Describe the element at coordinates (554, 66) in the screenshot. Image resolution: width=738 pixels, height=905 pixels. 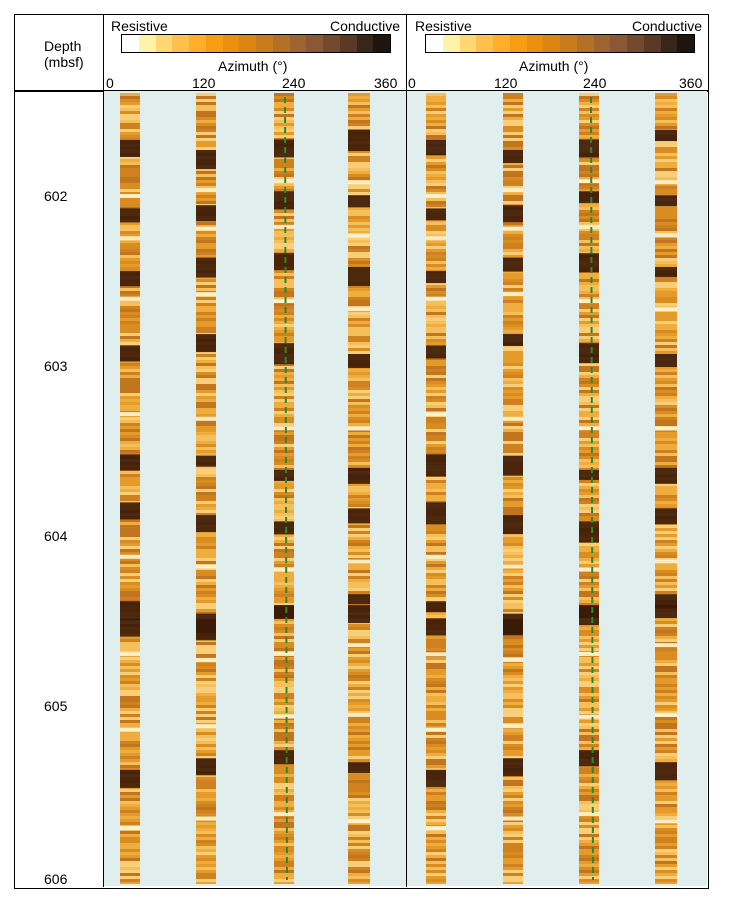
I see `panel-2-azimuth-label: Azimuth (°)` at that location.